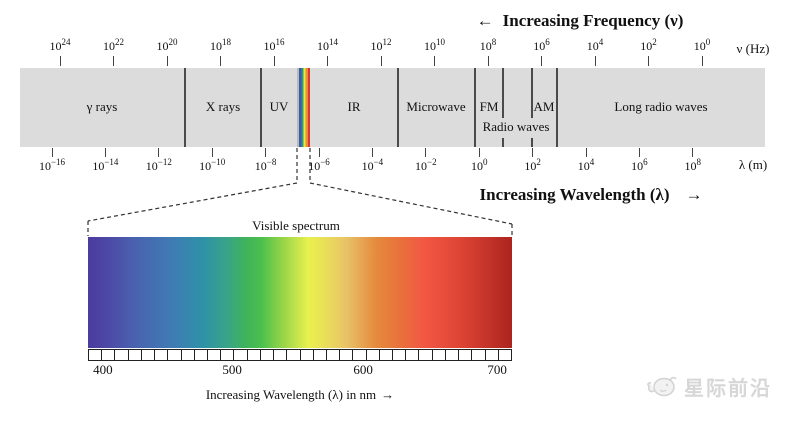 The image size is (787, 421). What do you see at coordinates (52, 165) in the screenshot?
I see `wavelength-tick-label: 10−16` at bounding box center [52, 165].